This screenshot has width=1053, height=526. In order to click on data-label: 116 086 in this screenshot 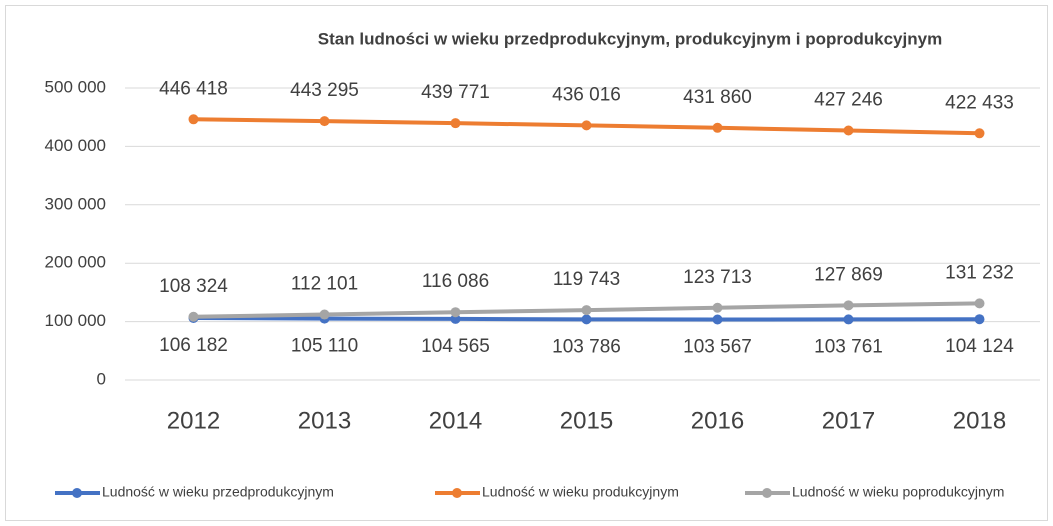, I will do `click(455, 281)`.